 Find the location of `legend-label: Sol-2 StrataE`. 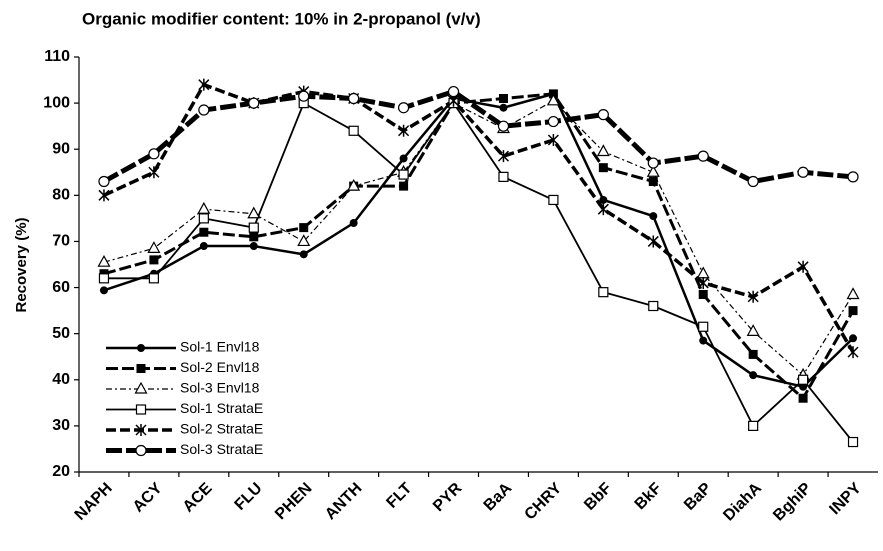

legend-label: Sol-2 StrataE is located at coordinates (221, 429).